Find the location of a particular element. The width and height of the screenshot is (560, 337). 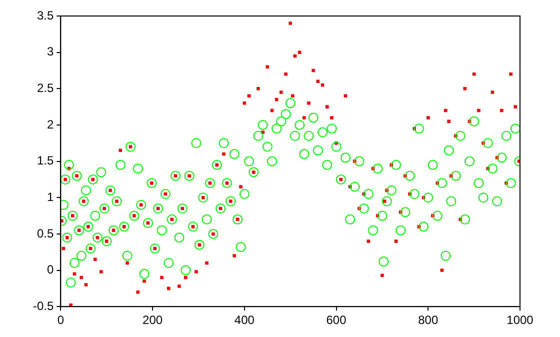

x-tick-label: 600 is located at coordinates (336, 320).